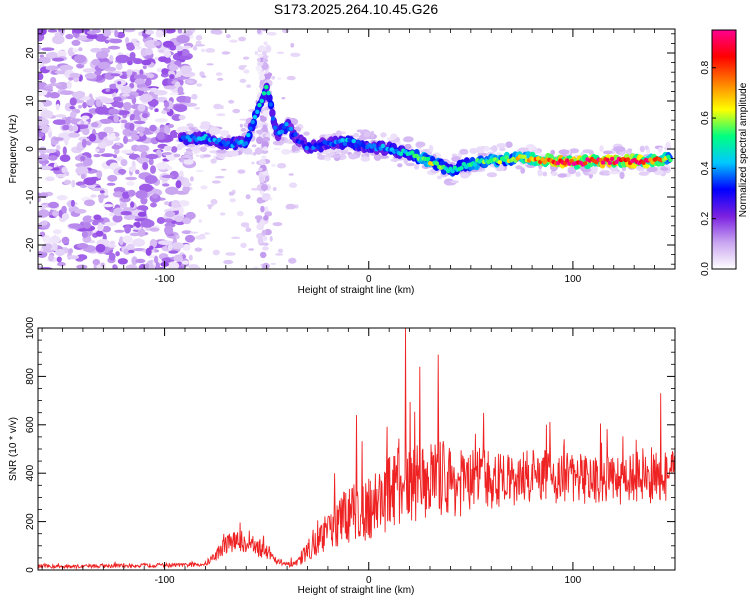 The width and height of the screenshot is (750, 600). I want to click on y-tick-label: 200, so click(30, 521).